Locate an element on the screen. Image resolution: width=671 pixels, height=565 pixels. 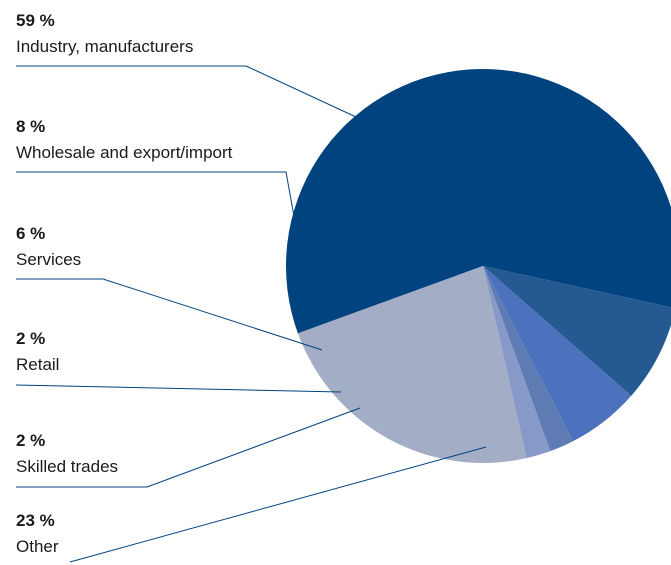
leader-line-skilled-trades is located at coordinates (188, 447).